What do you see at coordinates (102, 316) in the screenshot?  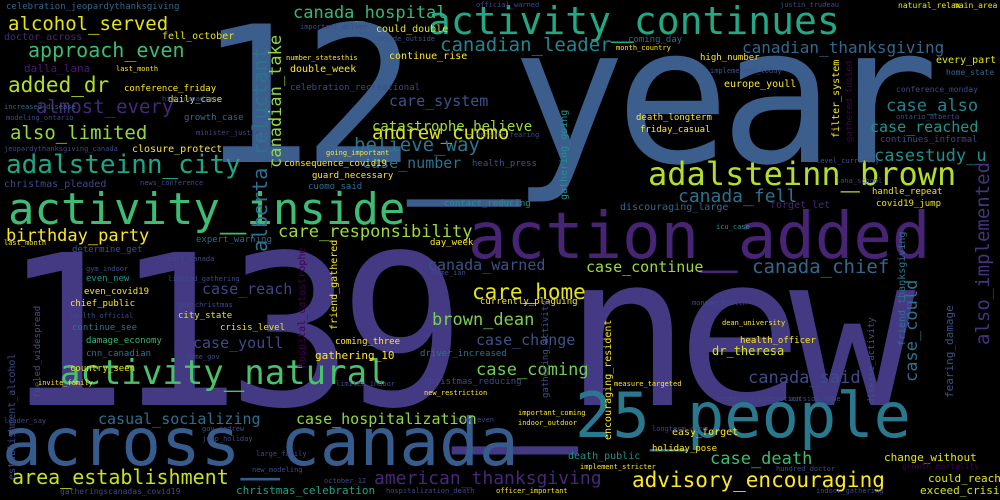 I see `word-health-official: health_official` at bounding box center [102, 316].